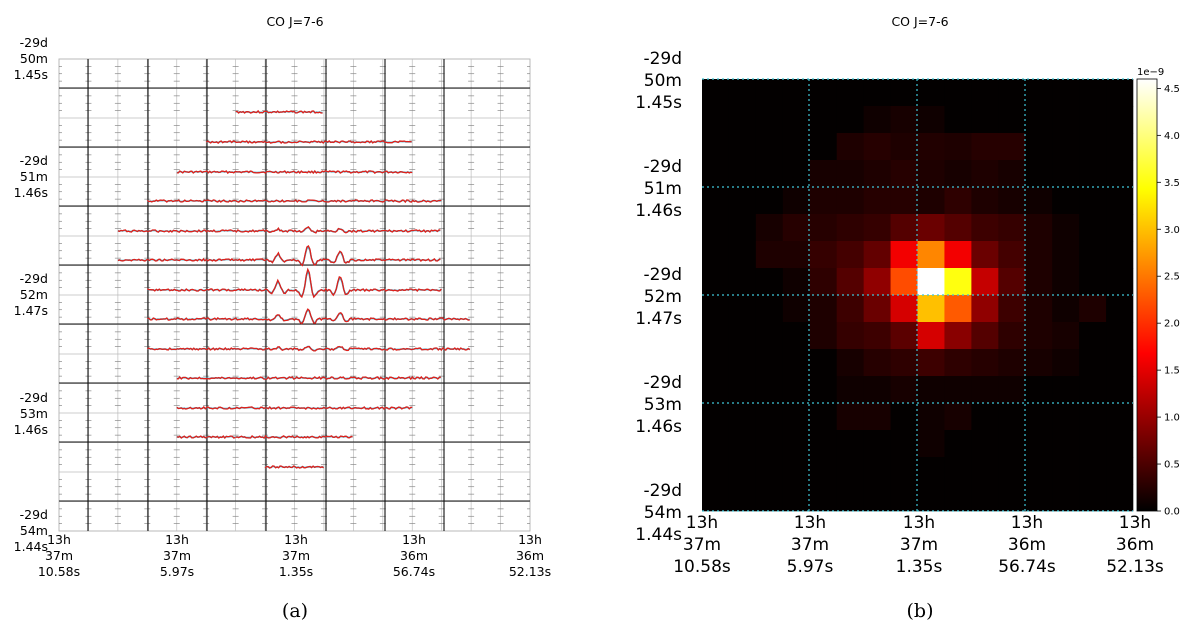 The image size is (1200, 625). Describe the element at coordinates (59, 571) in the screenshot. I see `ra-tick-label-line: 10.58s` at that location.